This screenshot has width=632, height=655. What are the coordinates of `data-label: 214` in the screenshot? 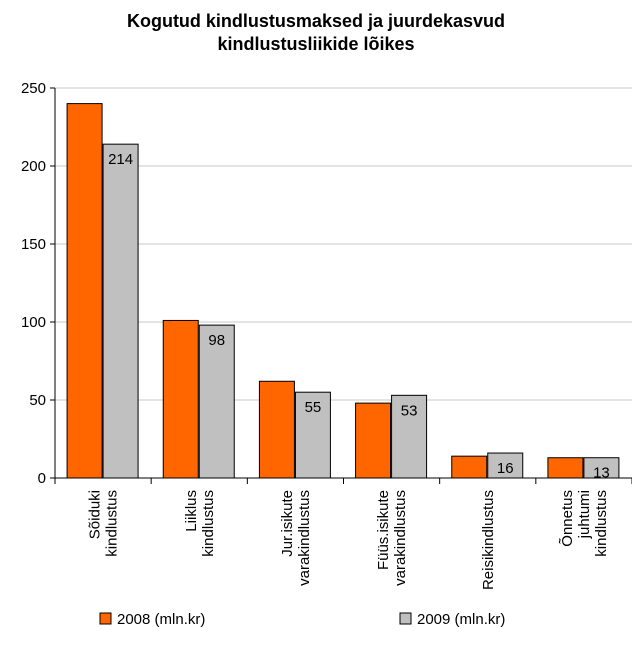 It's located at (120, 159).